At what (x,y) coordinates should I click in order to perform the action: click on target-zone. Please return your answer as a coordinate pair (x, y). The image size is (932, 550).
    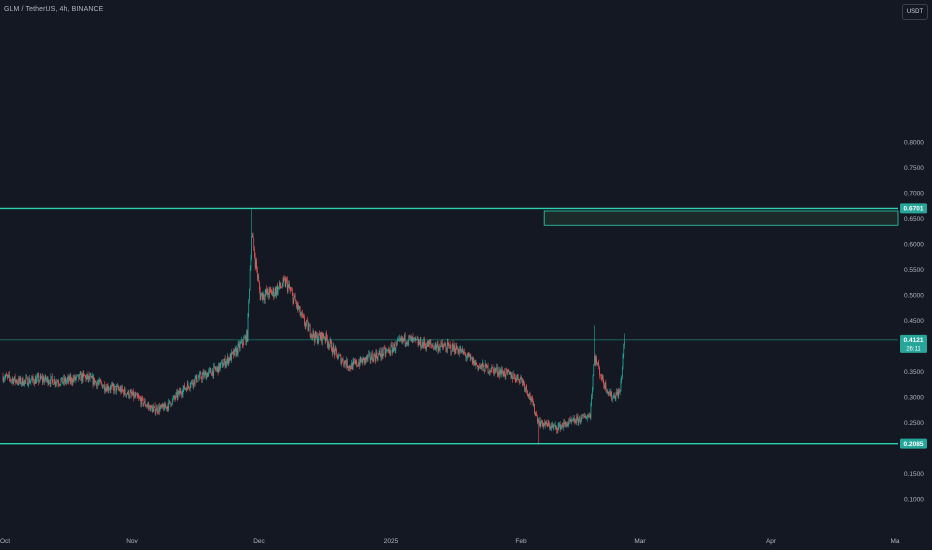
    Looking at the image, I should click on (721, 218).